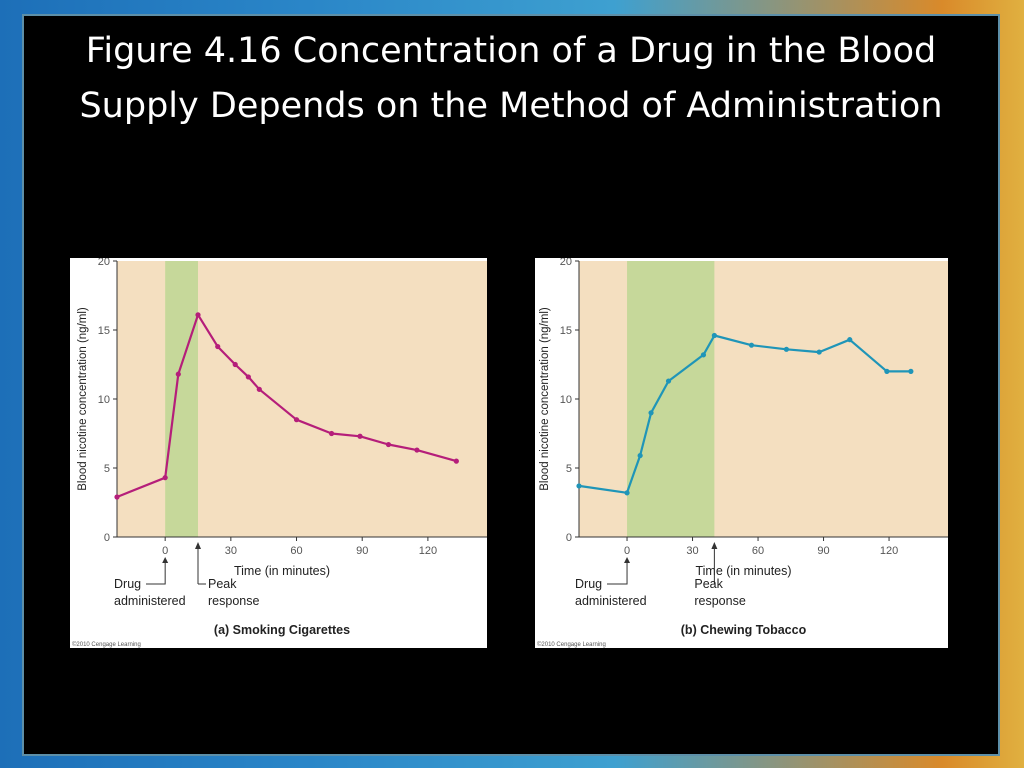 The height and width of the screenshot is (768, 1024). I want to click on chewing-y-tick-label: 5, so click(569, 469).